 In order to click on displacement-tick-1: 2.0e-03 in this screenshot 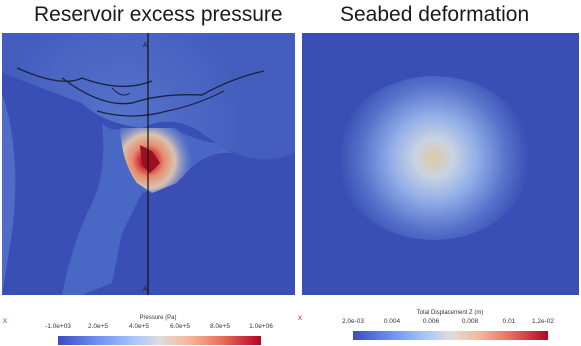, I will do `click(353, 321)`.